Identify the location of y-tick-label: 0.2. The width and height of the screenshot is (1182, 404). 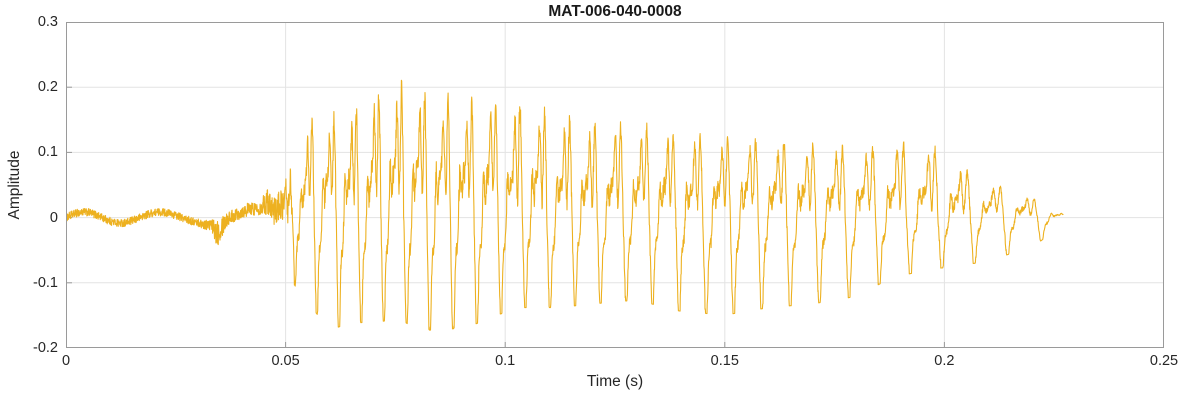
(47, 87).